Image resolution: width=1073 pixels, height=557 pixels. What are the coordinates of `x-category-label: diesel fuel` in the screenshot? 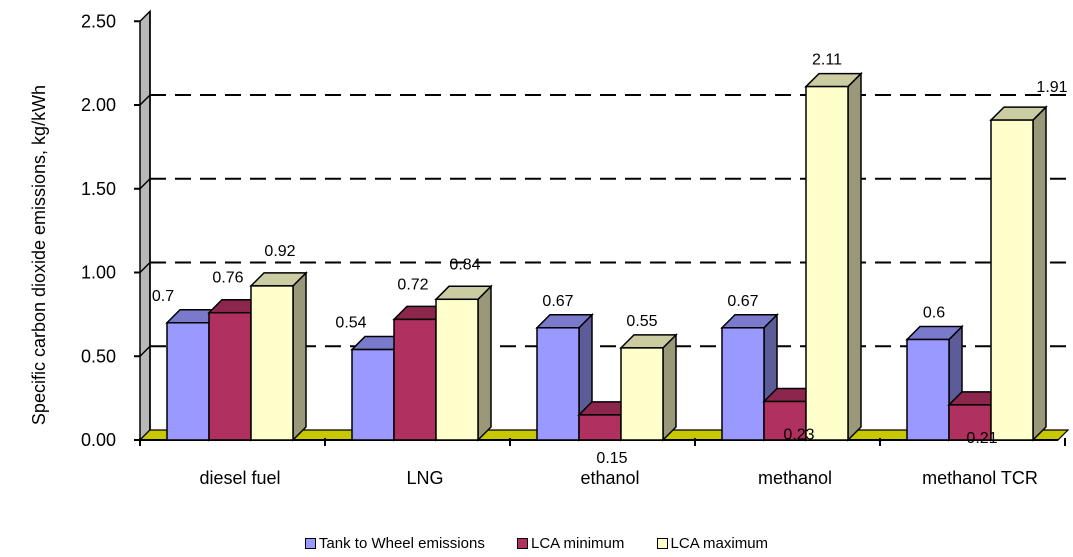 It's located at (239, 478).